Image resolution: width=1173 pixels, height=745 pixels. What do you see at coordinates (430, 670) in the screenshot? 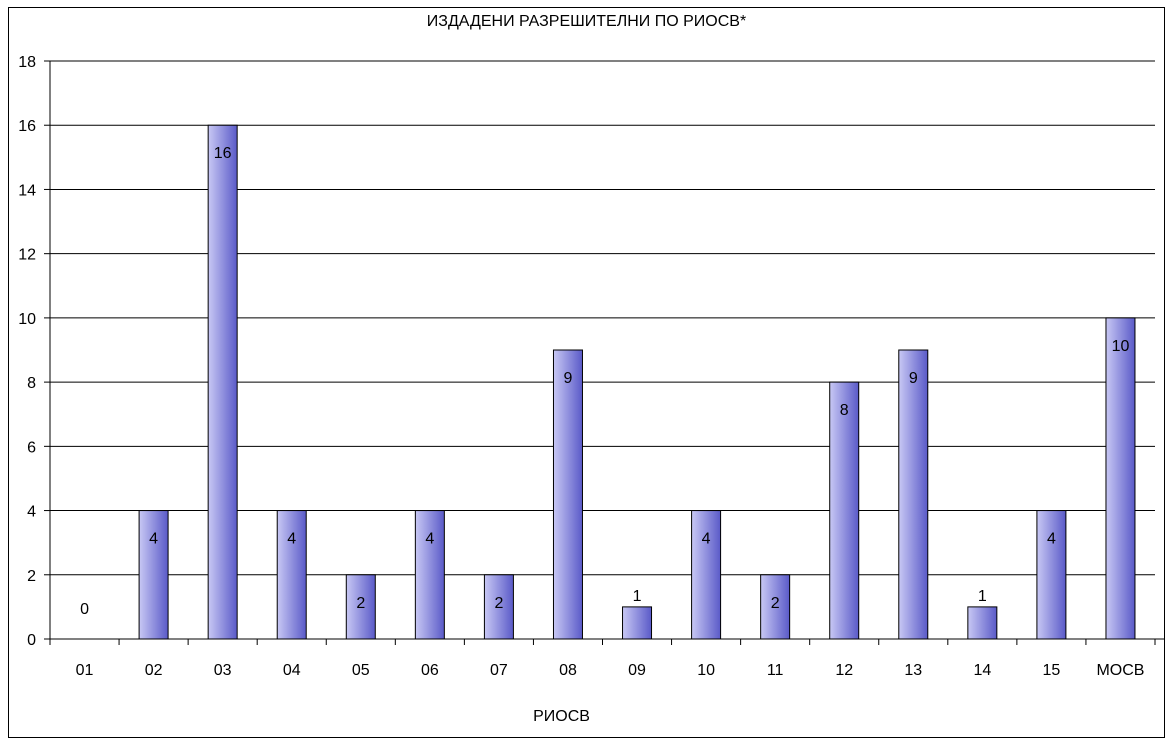
I see `x-tick-label: 06` at bounding box center [430, 670].